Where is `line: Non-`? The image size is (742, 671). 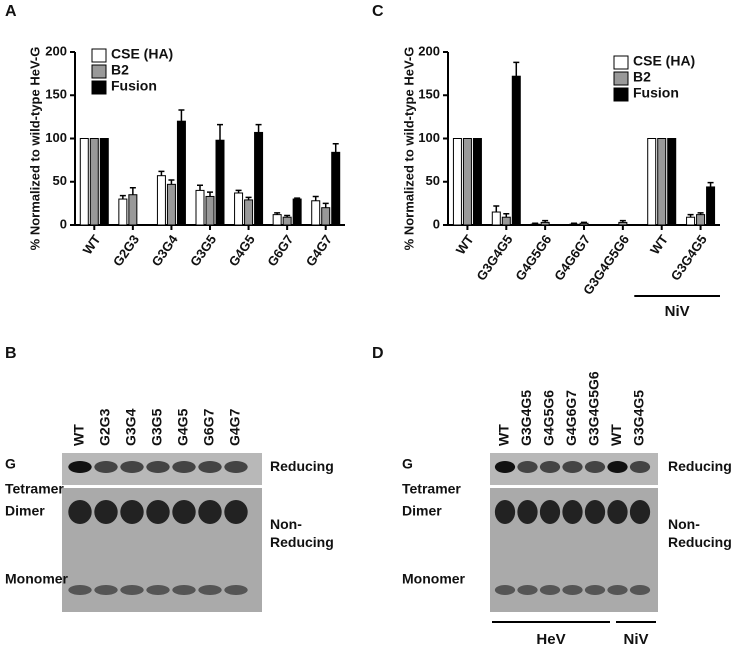
line: Non- is located at coordinates (286, 524).